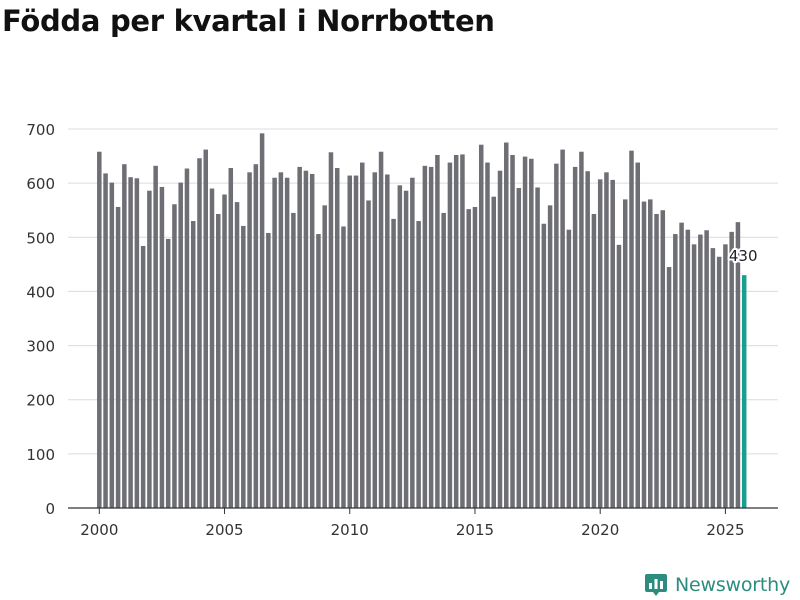 This screenshot has width=800, height=600. I want to click on annotations: 430, so click(743, 256).